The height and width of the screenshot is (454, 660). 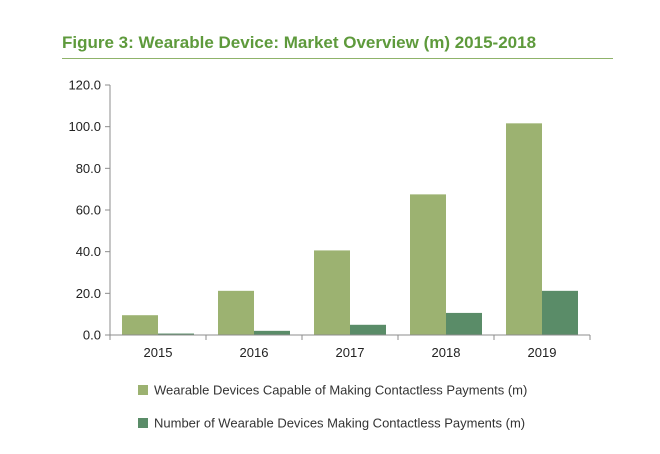 I want to click on y-tick-label: 60.0, so click(x=88, y=210).